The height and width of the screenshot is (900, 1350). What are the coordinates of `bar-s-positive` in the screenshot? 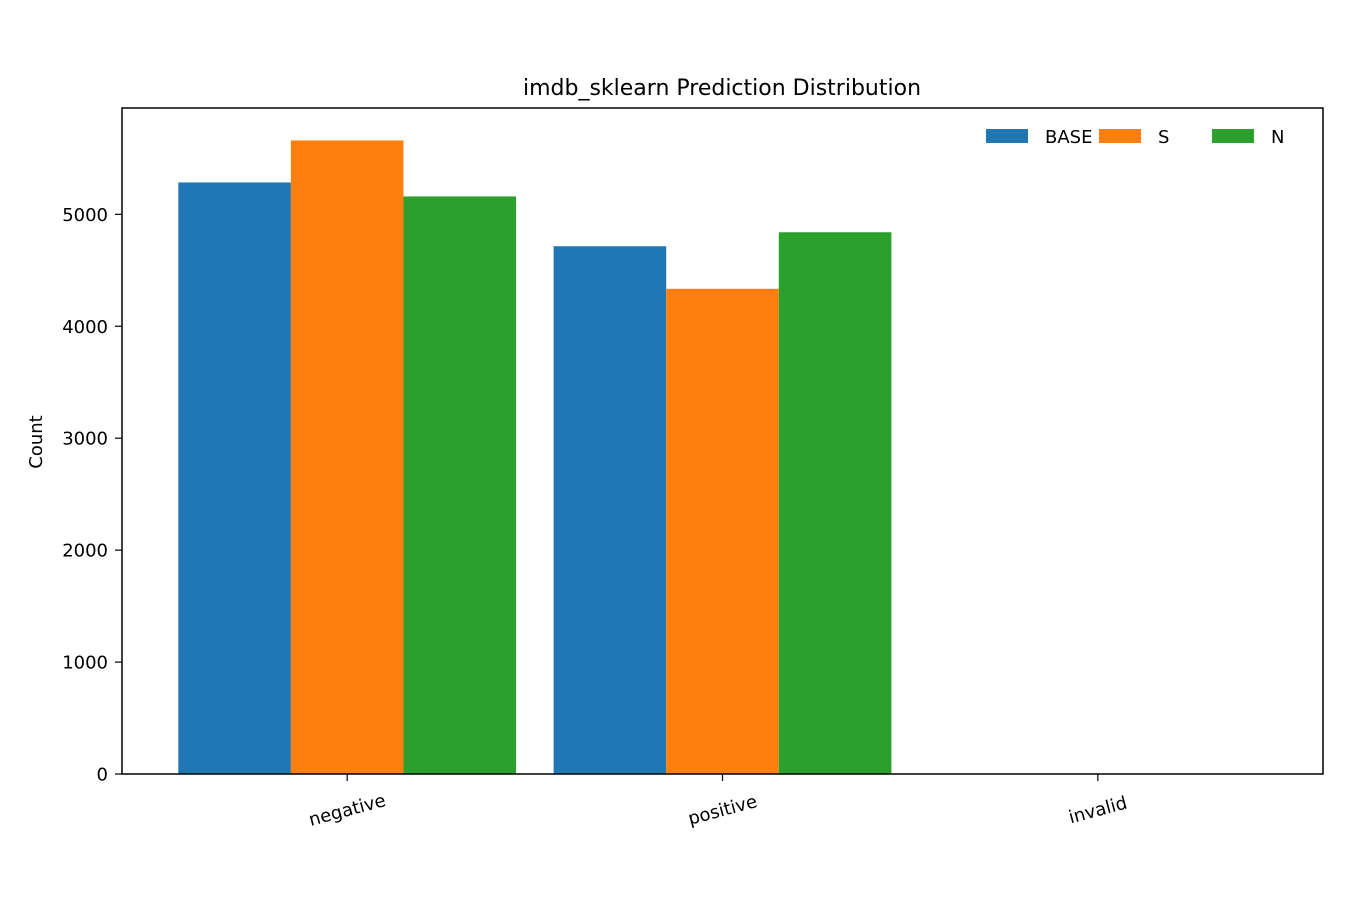 It's located at (722, 531).